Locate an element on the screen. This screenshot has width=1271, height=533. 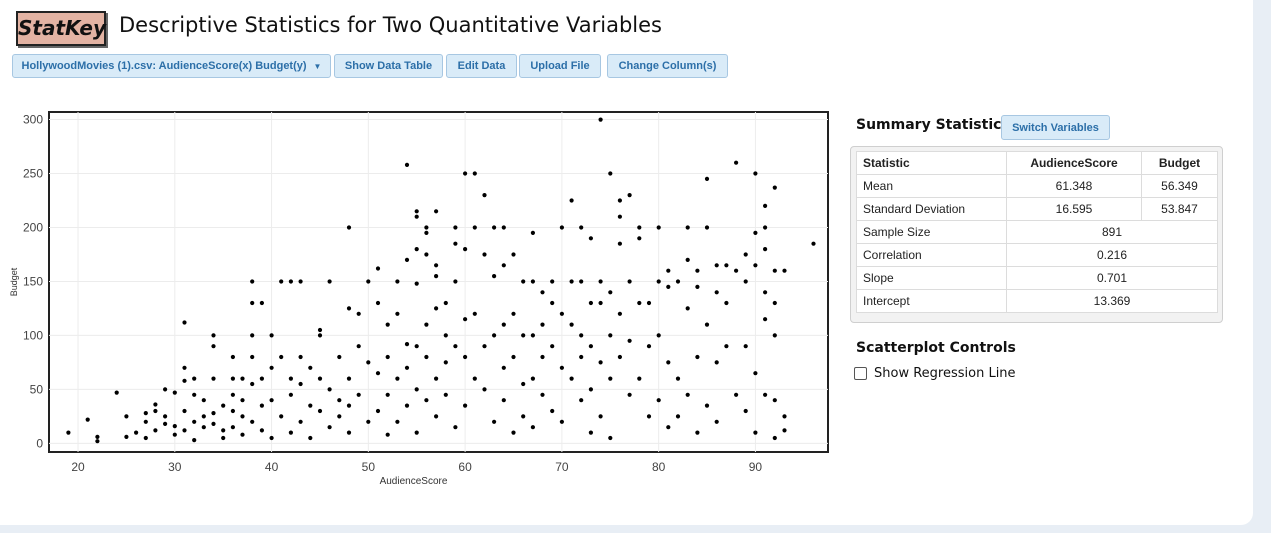
row-label: Mean is located at coordinates (931, 186).